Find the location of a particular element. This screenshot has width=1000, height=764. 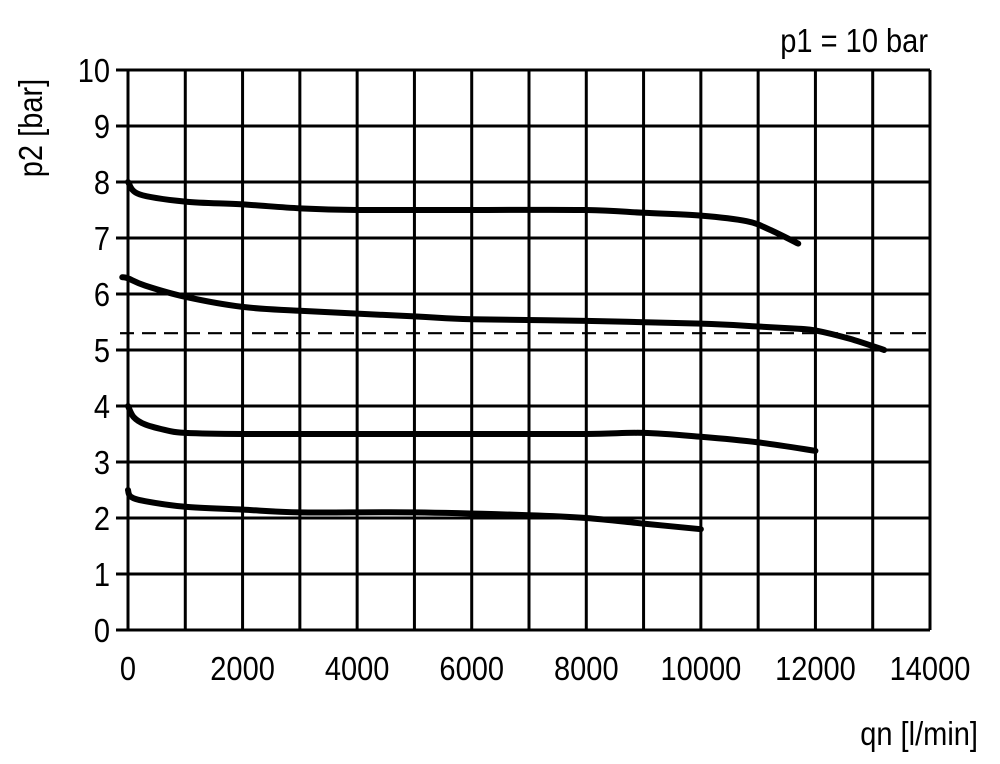

x-tick-label: 6000 is located at coordinates (471, 668).